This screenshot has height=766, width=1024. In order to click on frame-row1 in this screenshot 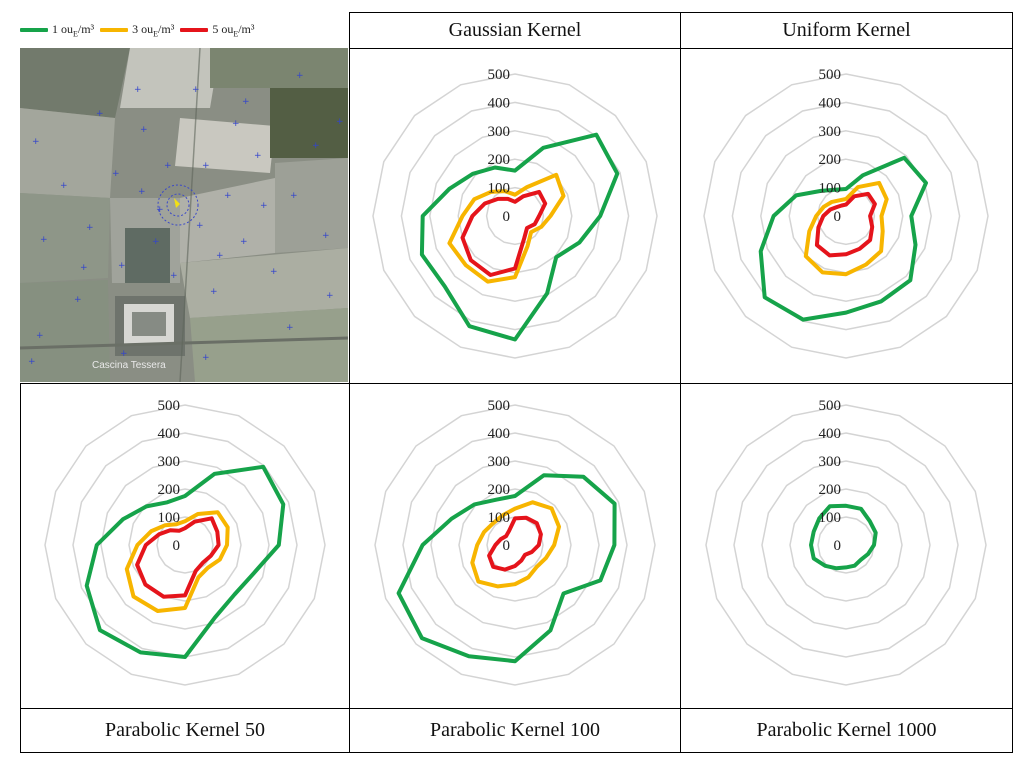, I will do `click(681, 48)`.